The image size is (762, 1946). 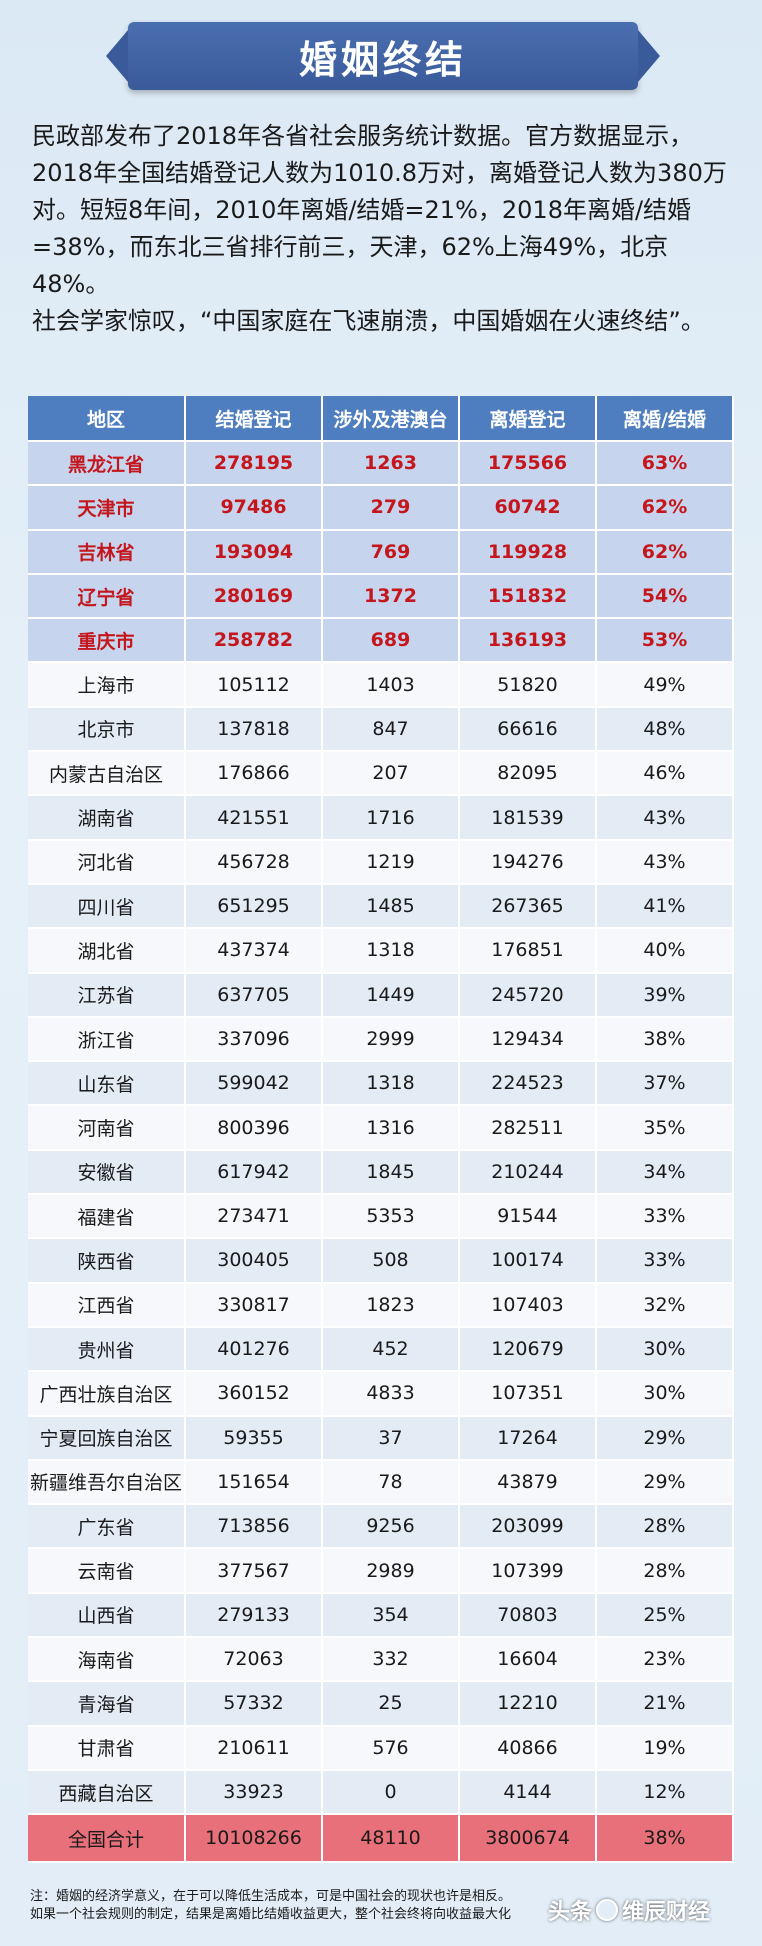 I want to click on cell-ratio: 40%, so click(x=665, y=951).